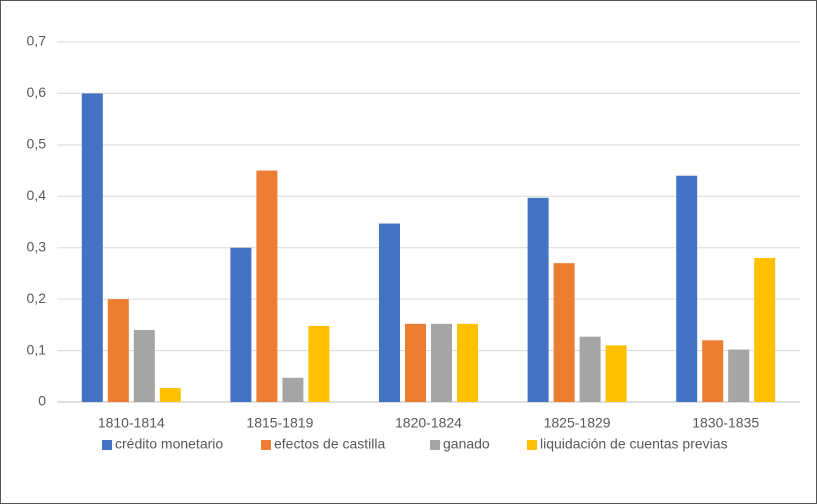  What do you see at coordinates (37, 195) in the screenshot?
I see `y-tick-label: 0,4` at bounding box center [37, 195].